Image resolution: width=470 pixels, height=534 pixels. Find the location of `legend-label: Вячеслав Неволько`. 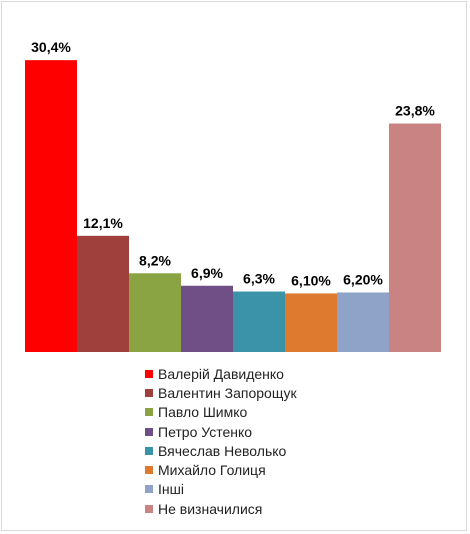

legend-label: Вячеслав Неволько is located at coordinates (222, 450).